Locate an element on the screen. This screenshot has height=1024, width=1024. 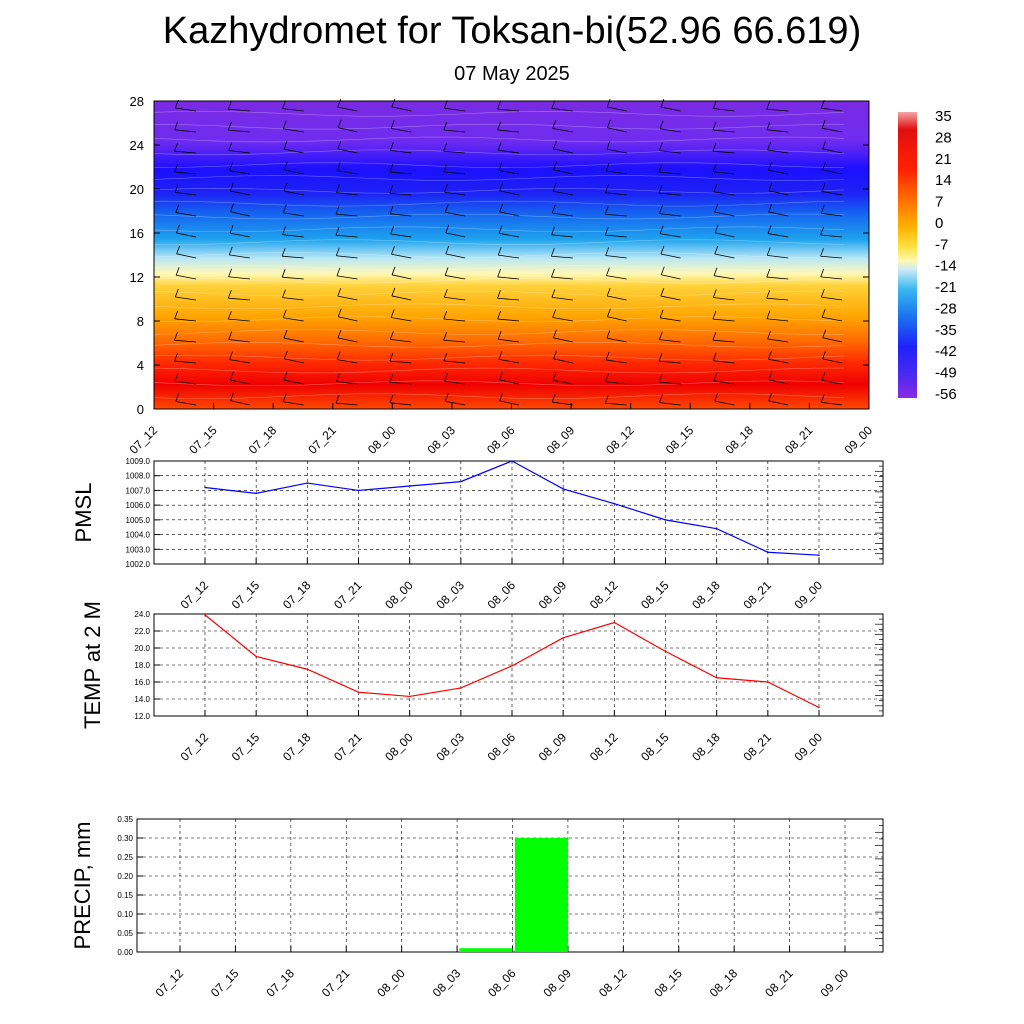
x-tick-label: 09_00 is located at coordinates (859, 440).